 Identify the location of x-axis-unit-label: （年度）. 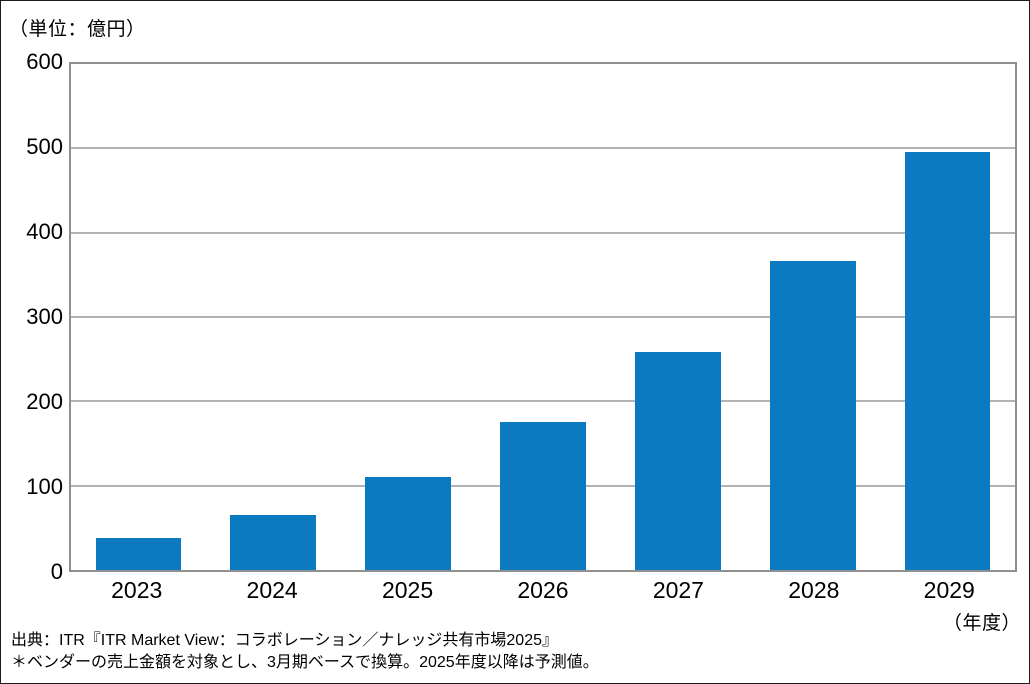
(981, 623).